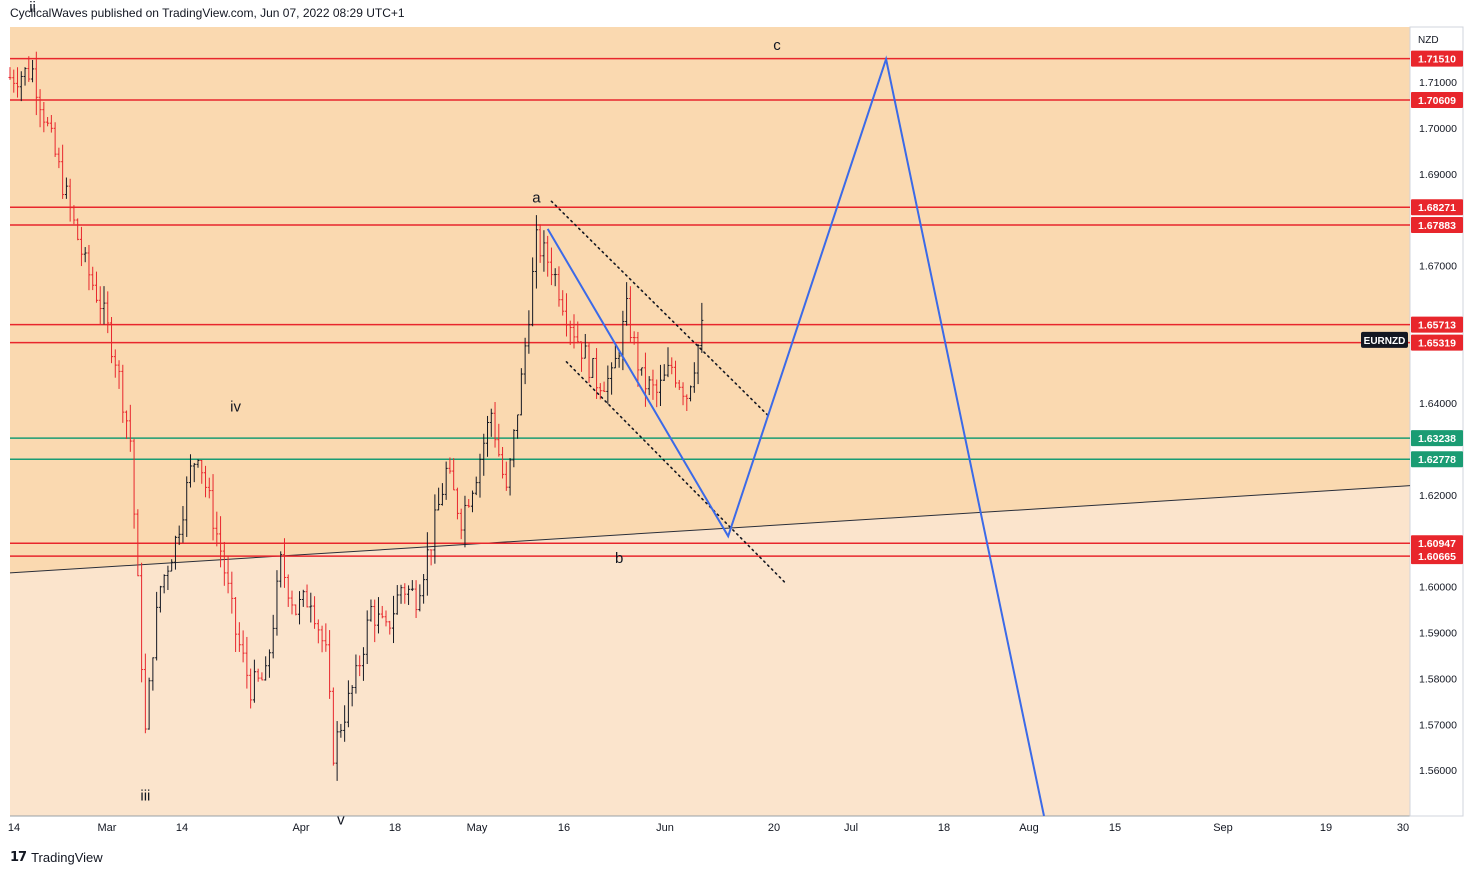 Image resolution: width=1478 pixels, height=877 pixels. Describe the element at coordinates (851, 828) in the screenshot. I see `time-tick: Jul` at that location.